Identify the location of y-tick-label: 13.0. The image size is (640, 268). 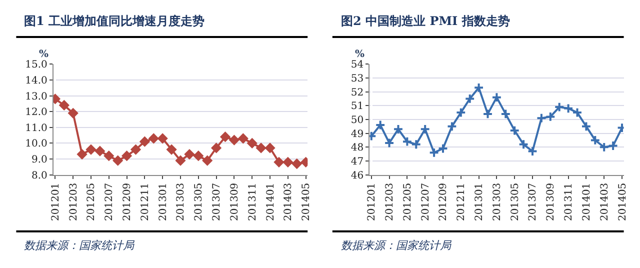
(36, 96).